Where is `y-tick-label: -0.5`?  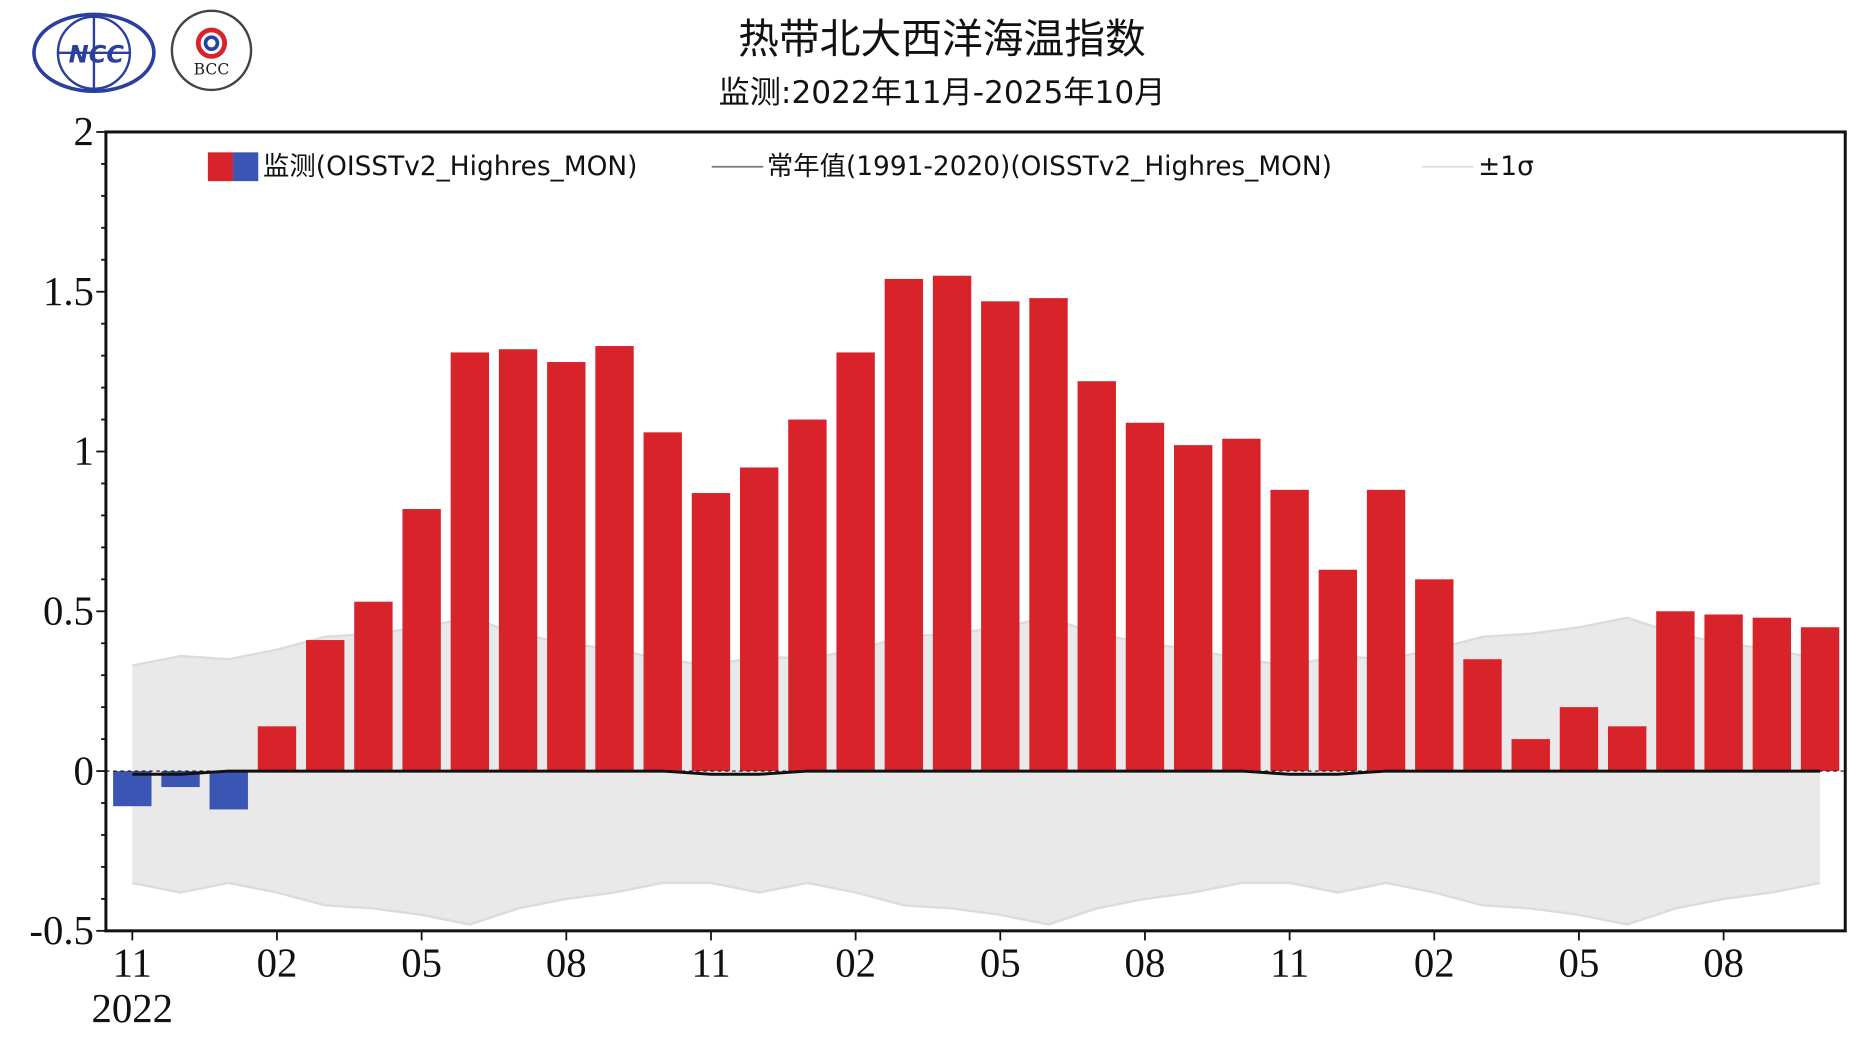 y-tick-label: -0.5 is located at coordinates (61, 930).